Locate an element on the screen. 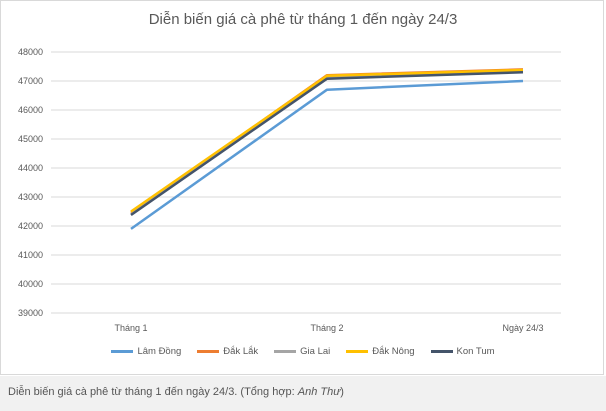 The height and width of the screenshot is (411, 606). y-tick-label: 43000 is located at coordinates (30, 197).